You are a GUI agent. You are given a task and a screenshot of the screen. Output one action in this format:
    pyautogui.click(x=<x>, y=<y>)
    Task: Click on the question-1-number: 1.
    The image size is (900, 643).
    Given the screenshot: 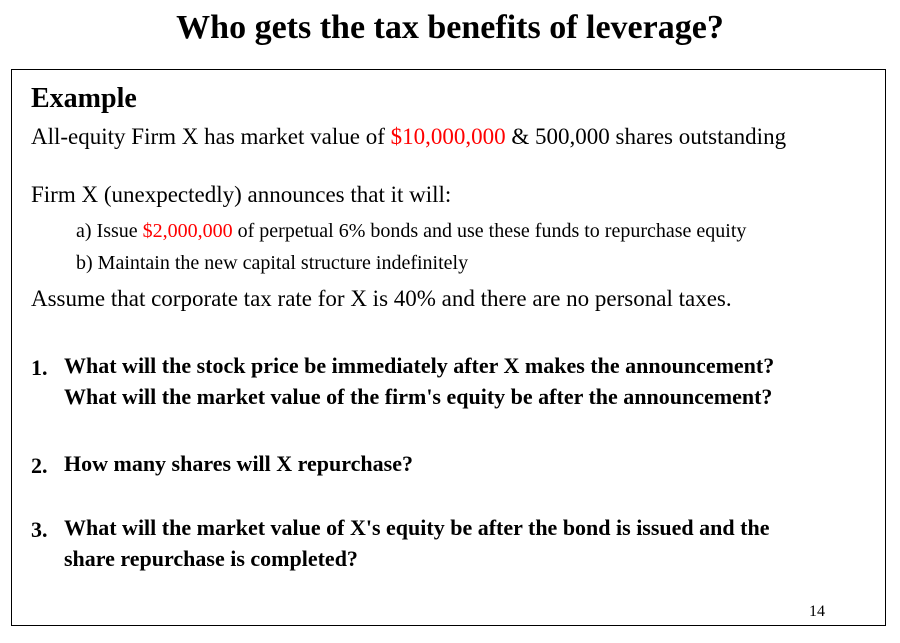 What is the action you would take?
    pyautogui.click(x=39, y=367)
    